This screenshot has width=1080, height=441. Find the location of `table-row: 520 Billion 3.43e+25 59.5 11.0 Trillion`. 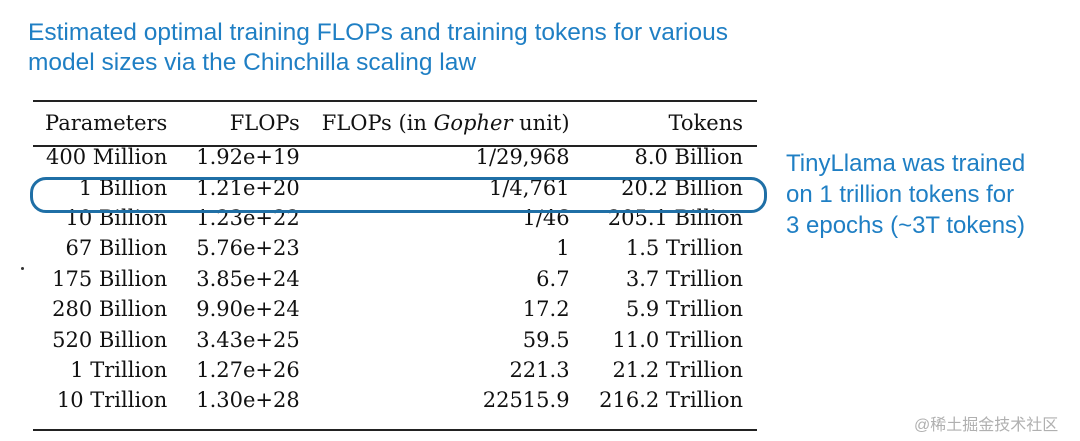

table-row: 520 Billion 3.43e+25 59.5 11.0 Trillion is located at coordinates (395, 339).